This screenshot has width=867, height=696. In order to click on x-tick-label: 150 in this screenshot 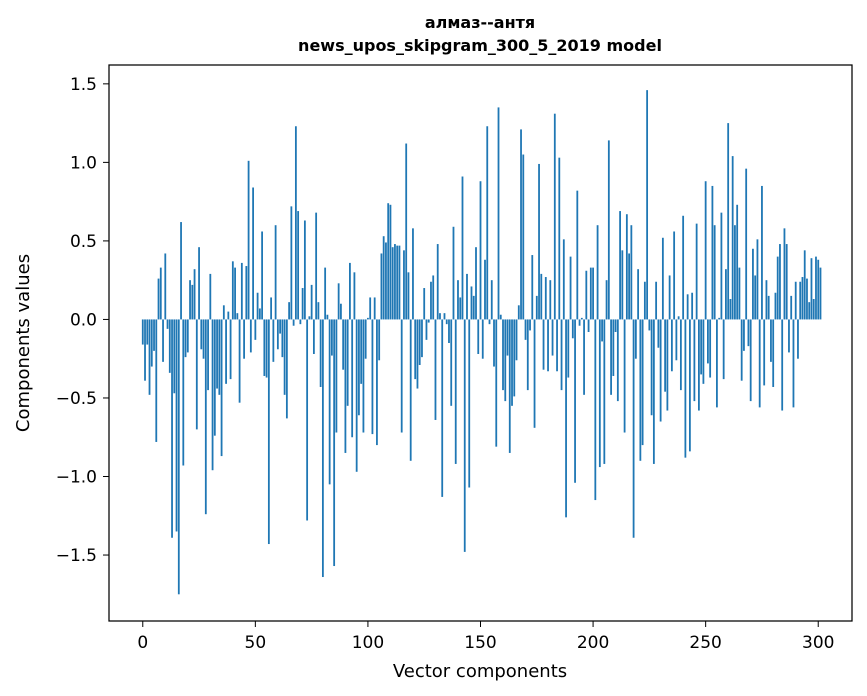, I will do `click(480, 643)`.